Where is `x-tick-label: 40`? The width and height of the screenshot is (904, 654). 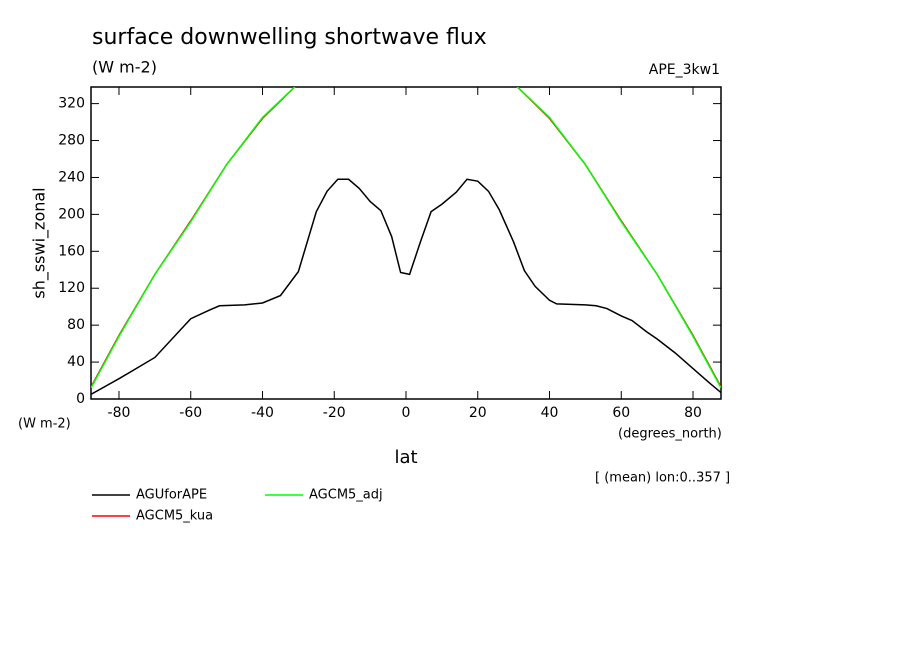 x-tick-label: 40 is located at coordinates (550, 413).